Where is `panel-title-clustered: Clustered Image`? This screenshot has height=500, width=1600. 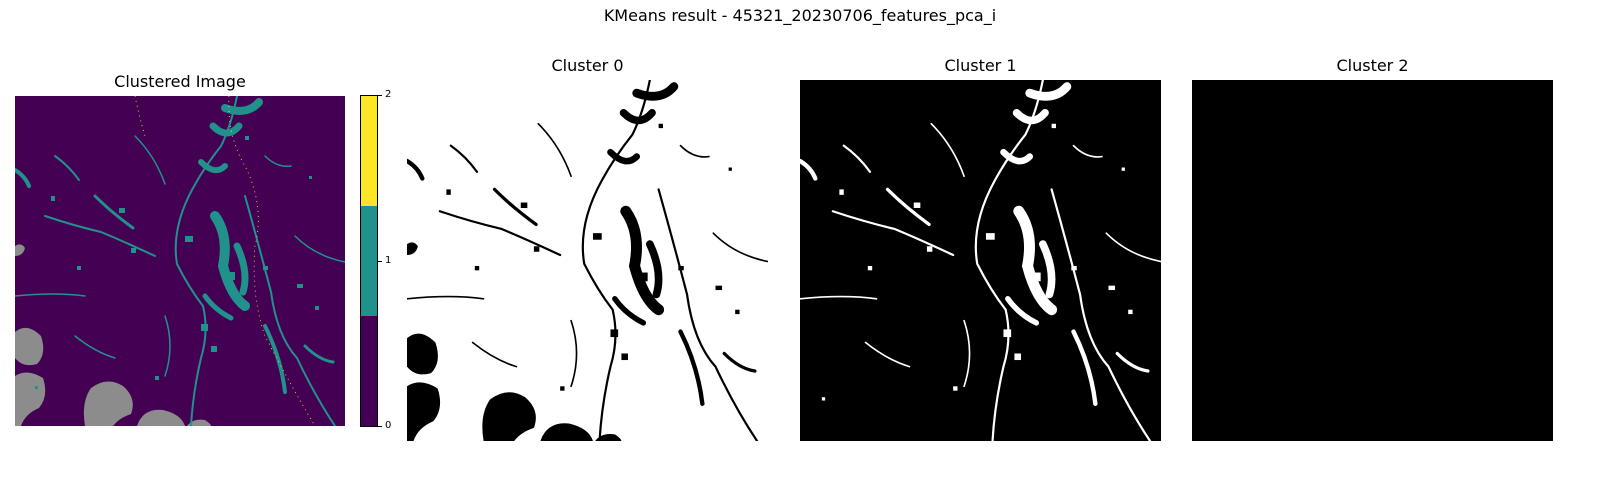
panel-title-clustered: Clustered Image is located at coordinates (180, 81).